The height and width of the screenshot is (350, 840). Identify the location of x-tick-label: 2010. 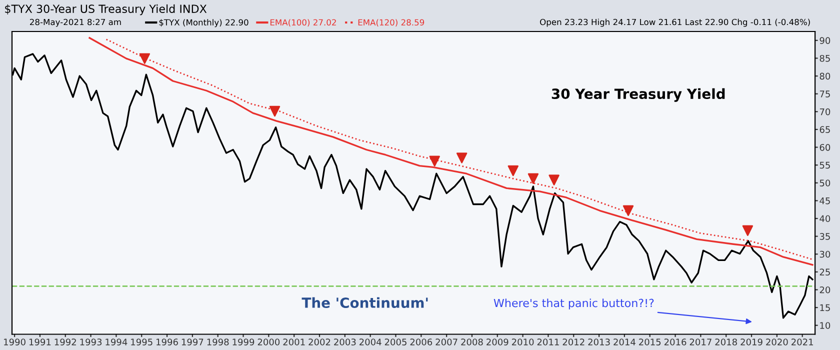
(523, 342).